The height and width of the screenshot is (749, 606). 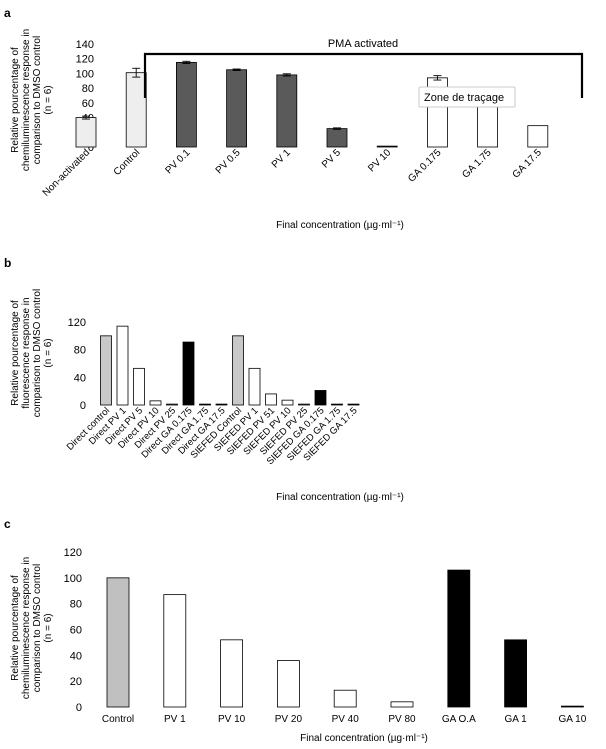 I want to click on panel-b-ylabel-line-1: Relative pourcentage of, so click(x=15, y=353).